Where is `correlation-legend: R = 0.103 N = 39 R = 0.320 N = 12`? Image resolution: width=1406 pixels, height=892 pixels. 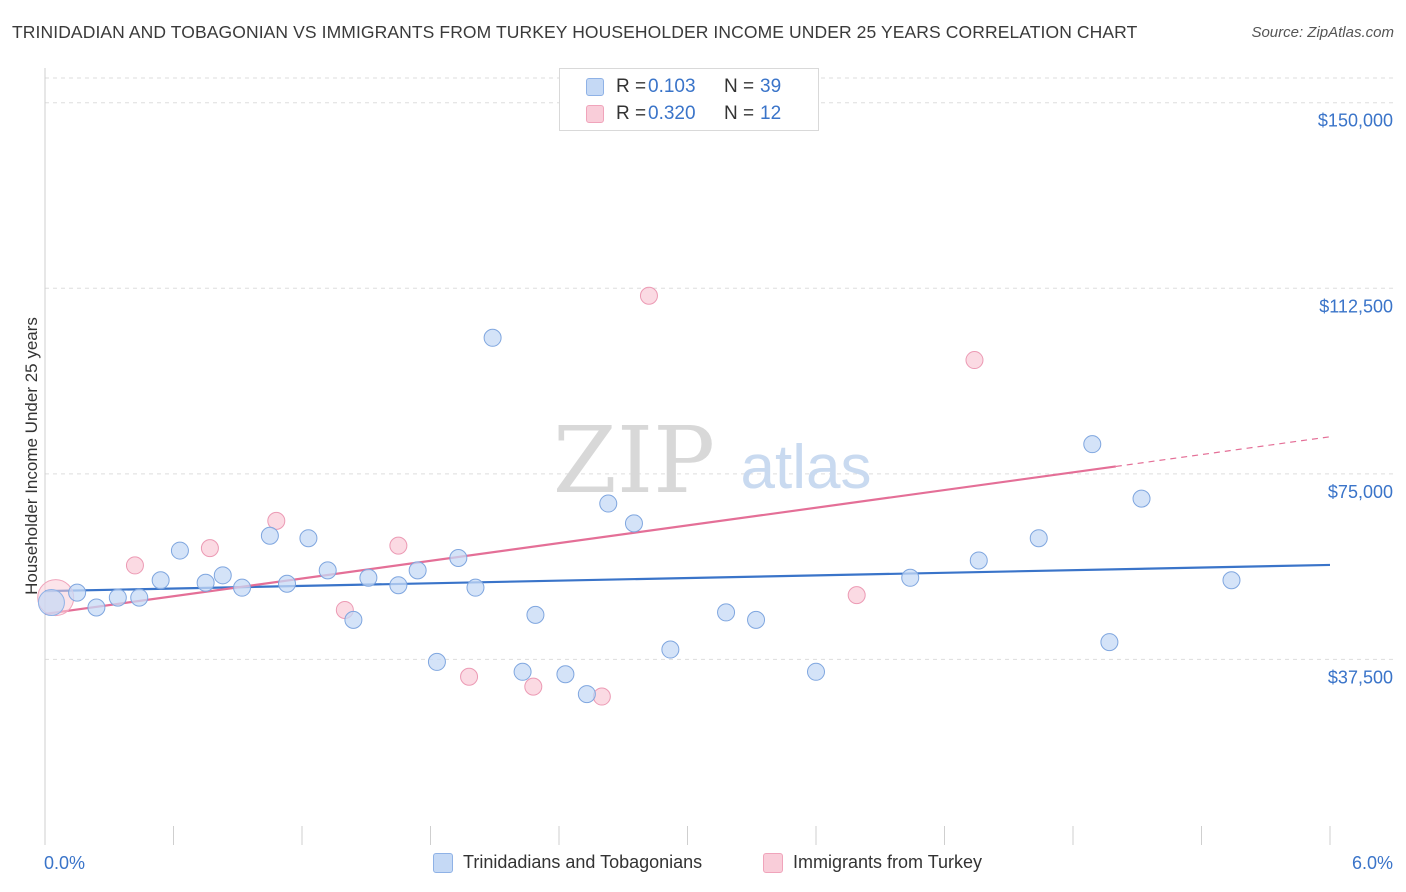 correlation-legend: R = 0.103 N = 39 R = 0.320 N = 12 is located at coordinates (689, 99).